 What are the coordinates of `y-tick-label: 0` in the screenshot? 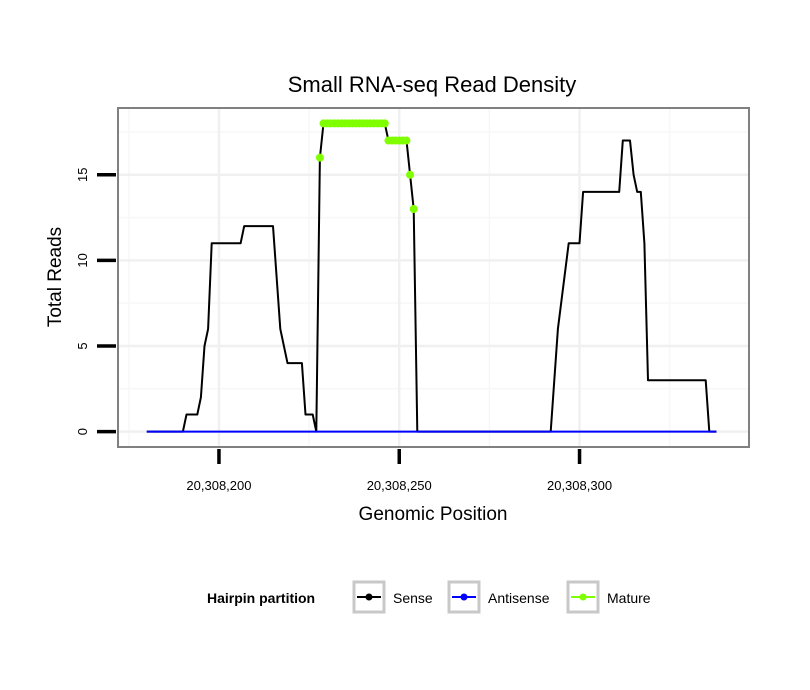 It's located at (82, 431).